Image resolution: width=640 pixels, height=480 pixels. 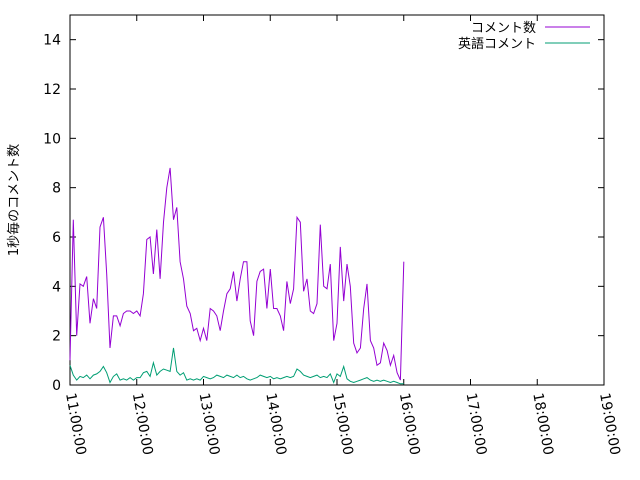 I want to click on x-tick-label: 18:00:00, so click(x=542, y=424).